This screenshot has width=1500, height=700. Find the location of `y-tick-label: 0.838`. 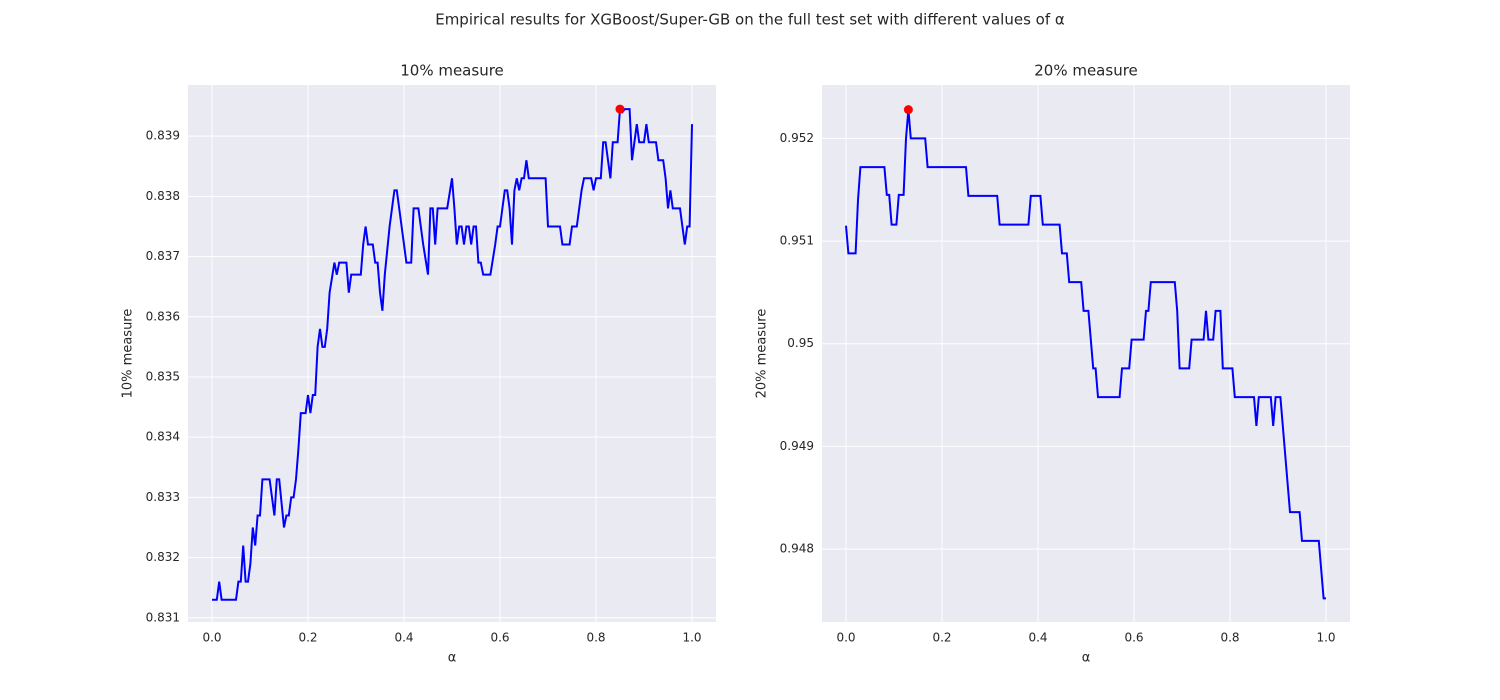

y-tick-label: 0.838 is located at coordinates (163, 196).